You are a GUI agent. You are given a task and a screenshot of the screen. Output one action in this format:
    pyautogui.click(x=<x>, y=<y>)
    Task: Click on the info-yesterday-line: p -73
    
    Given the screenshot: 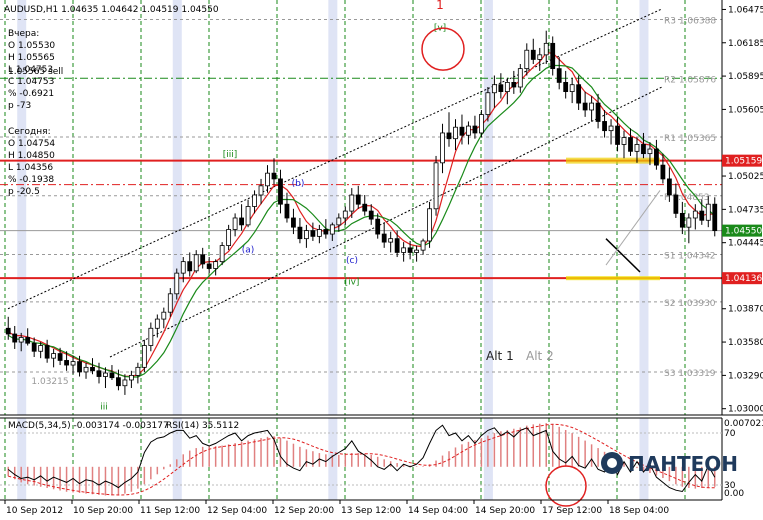 What is the action you would take?
    pyautogui.click(x=19, y=106)
    